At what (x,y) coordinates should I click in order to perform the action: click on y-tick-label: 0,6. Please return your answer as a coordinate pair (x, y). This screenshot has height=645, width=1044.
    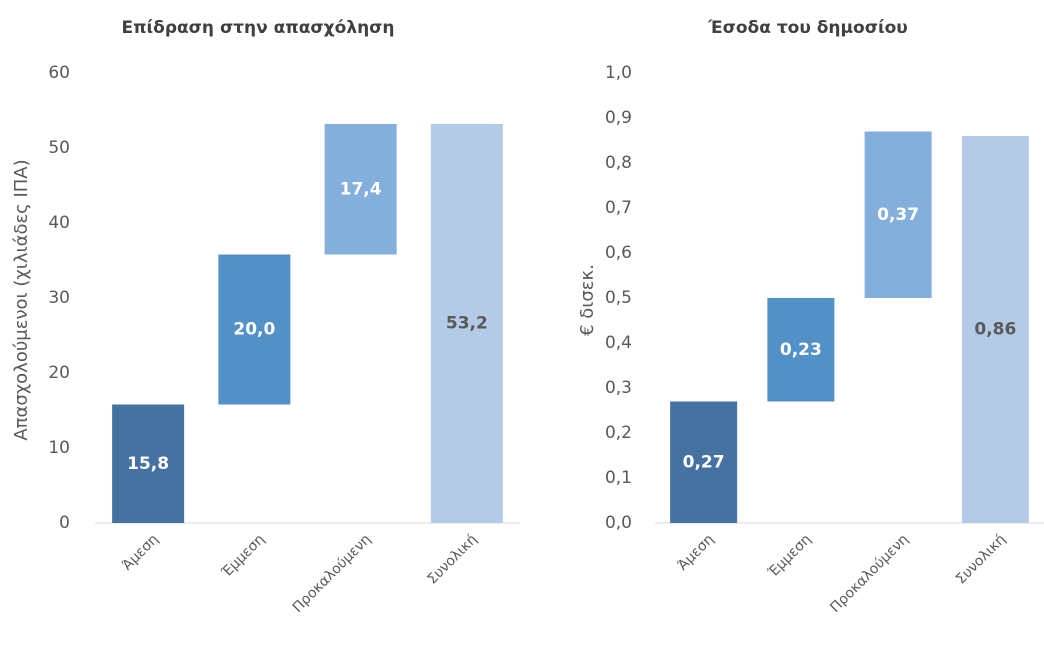
    Looking at the image, I should click on (618, 253).